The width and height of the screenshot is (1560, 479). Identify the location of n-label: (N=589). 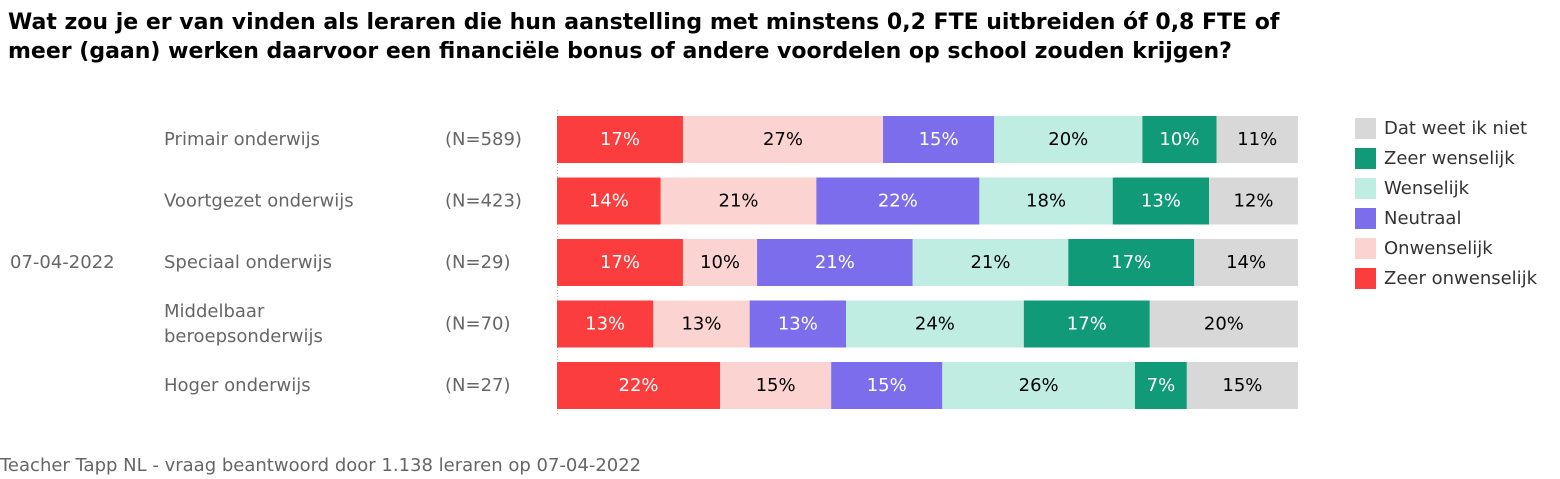
(483, 139).